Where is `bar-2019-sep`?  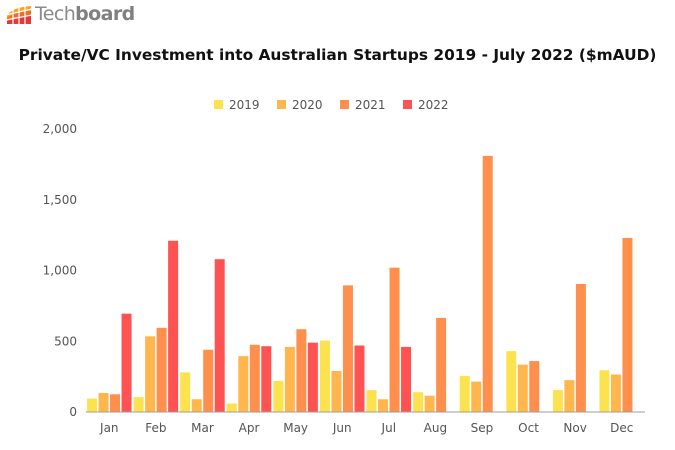
bar-2019-sep is located at coordinates (464, 393).